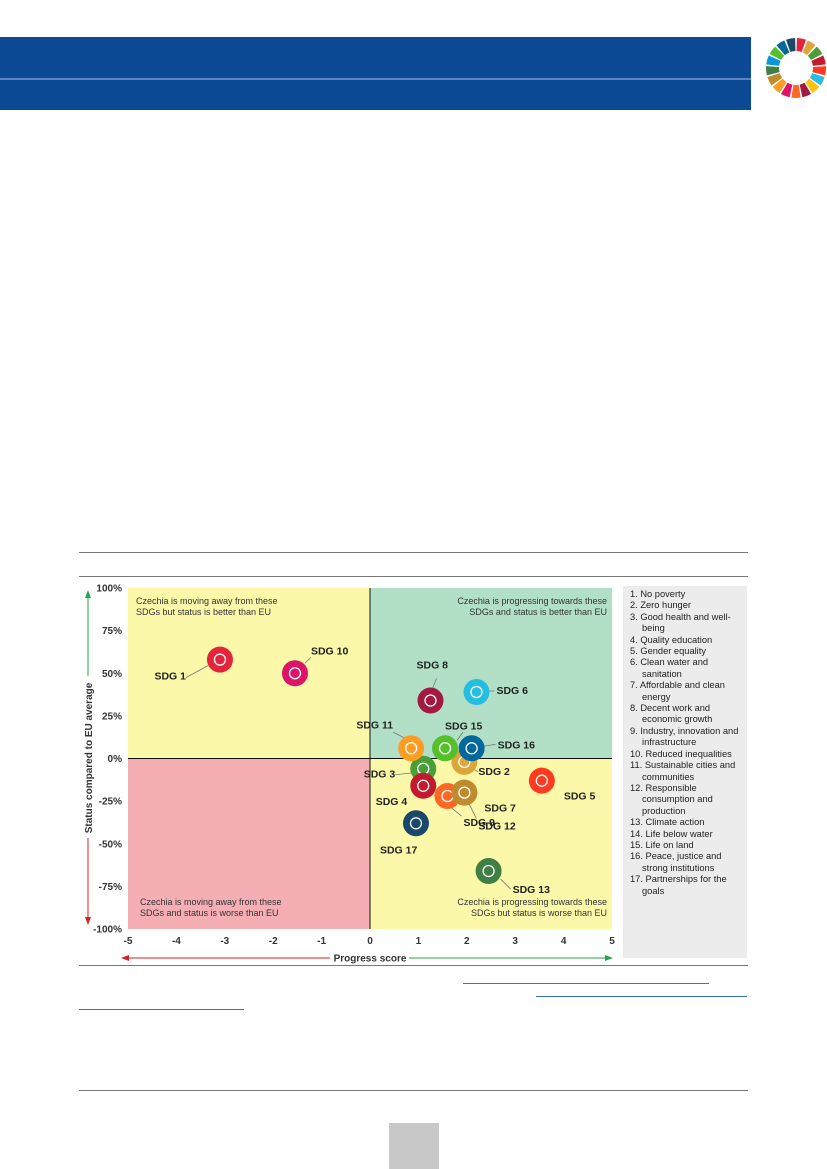 This screenshot has width=827, height=1169. Describe the element at coordinates (125, 958) in the screenshot. I see `x-arrow-left-head` at that location.